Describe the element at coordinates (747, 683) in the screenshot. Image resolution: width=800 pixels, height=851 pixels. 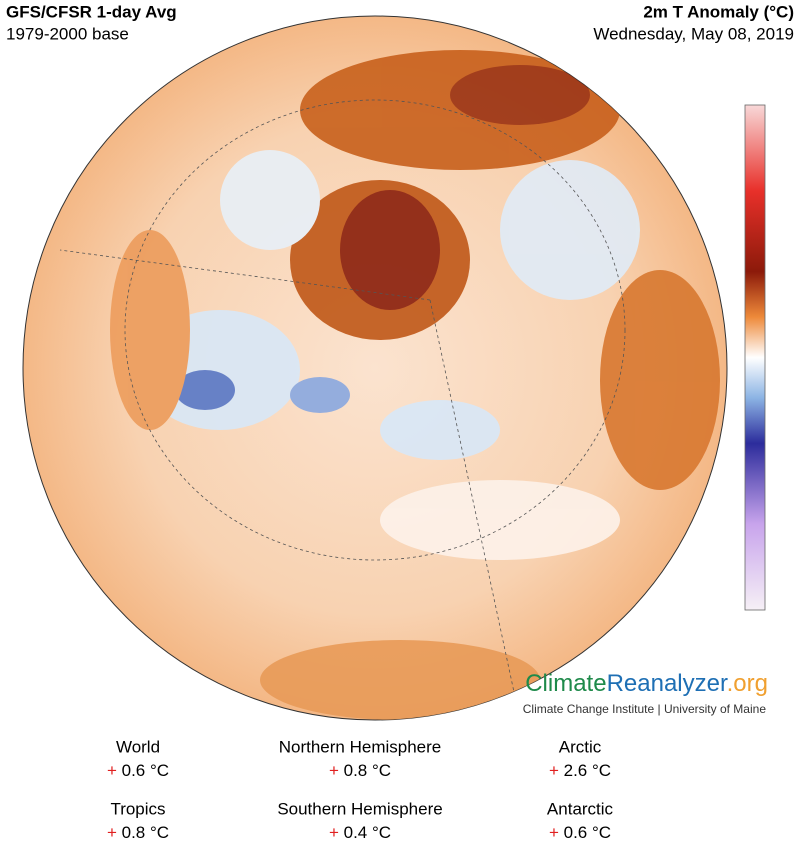
I see `logo-part: .org` at that location.